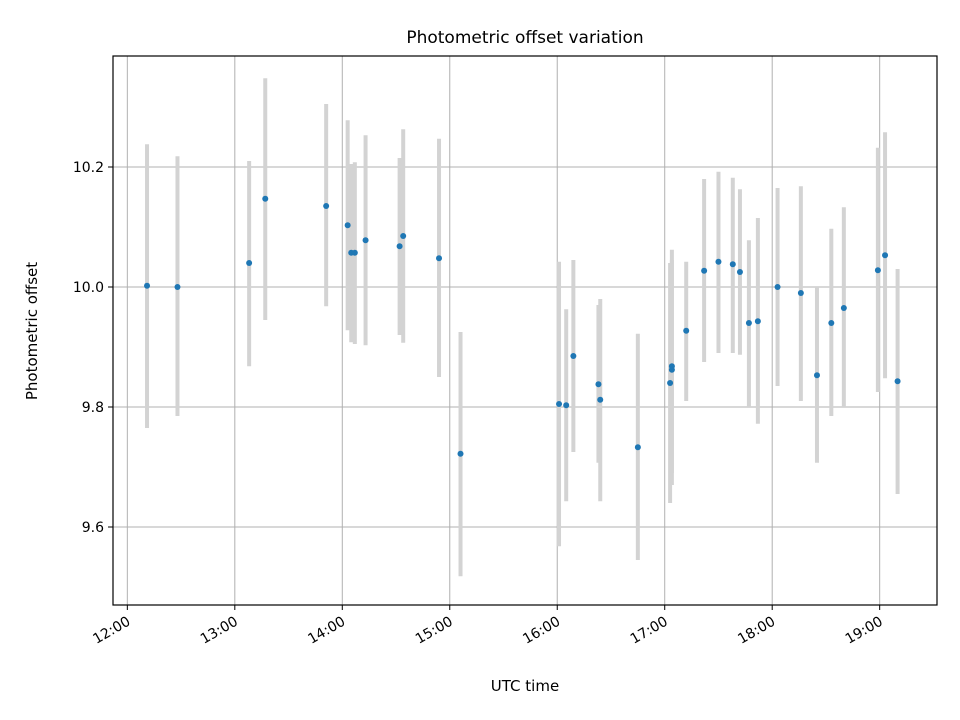  I want to click on x-tick-label: 19:00, so click(864, 631).